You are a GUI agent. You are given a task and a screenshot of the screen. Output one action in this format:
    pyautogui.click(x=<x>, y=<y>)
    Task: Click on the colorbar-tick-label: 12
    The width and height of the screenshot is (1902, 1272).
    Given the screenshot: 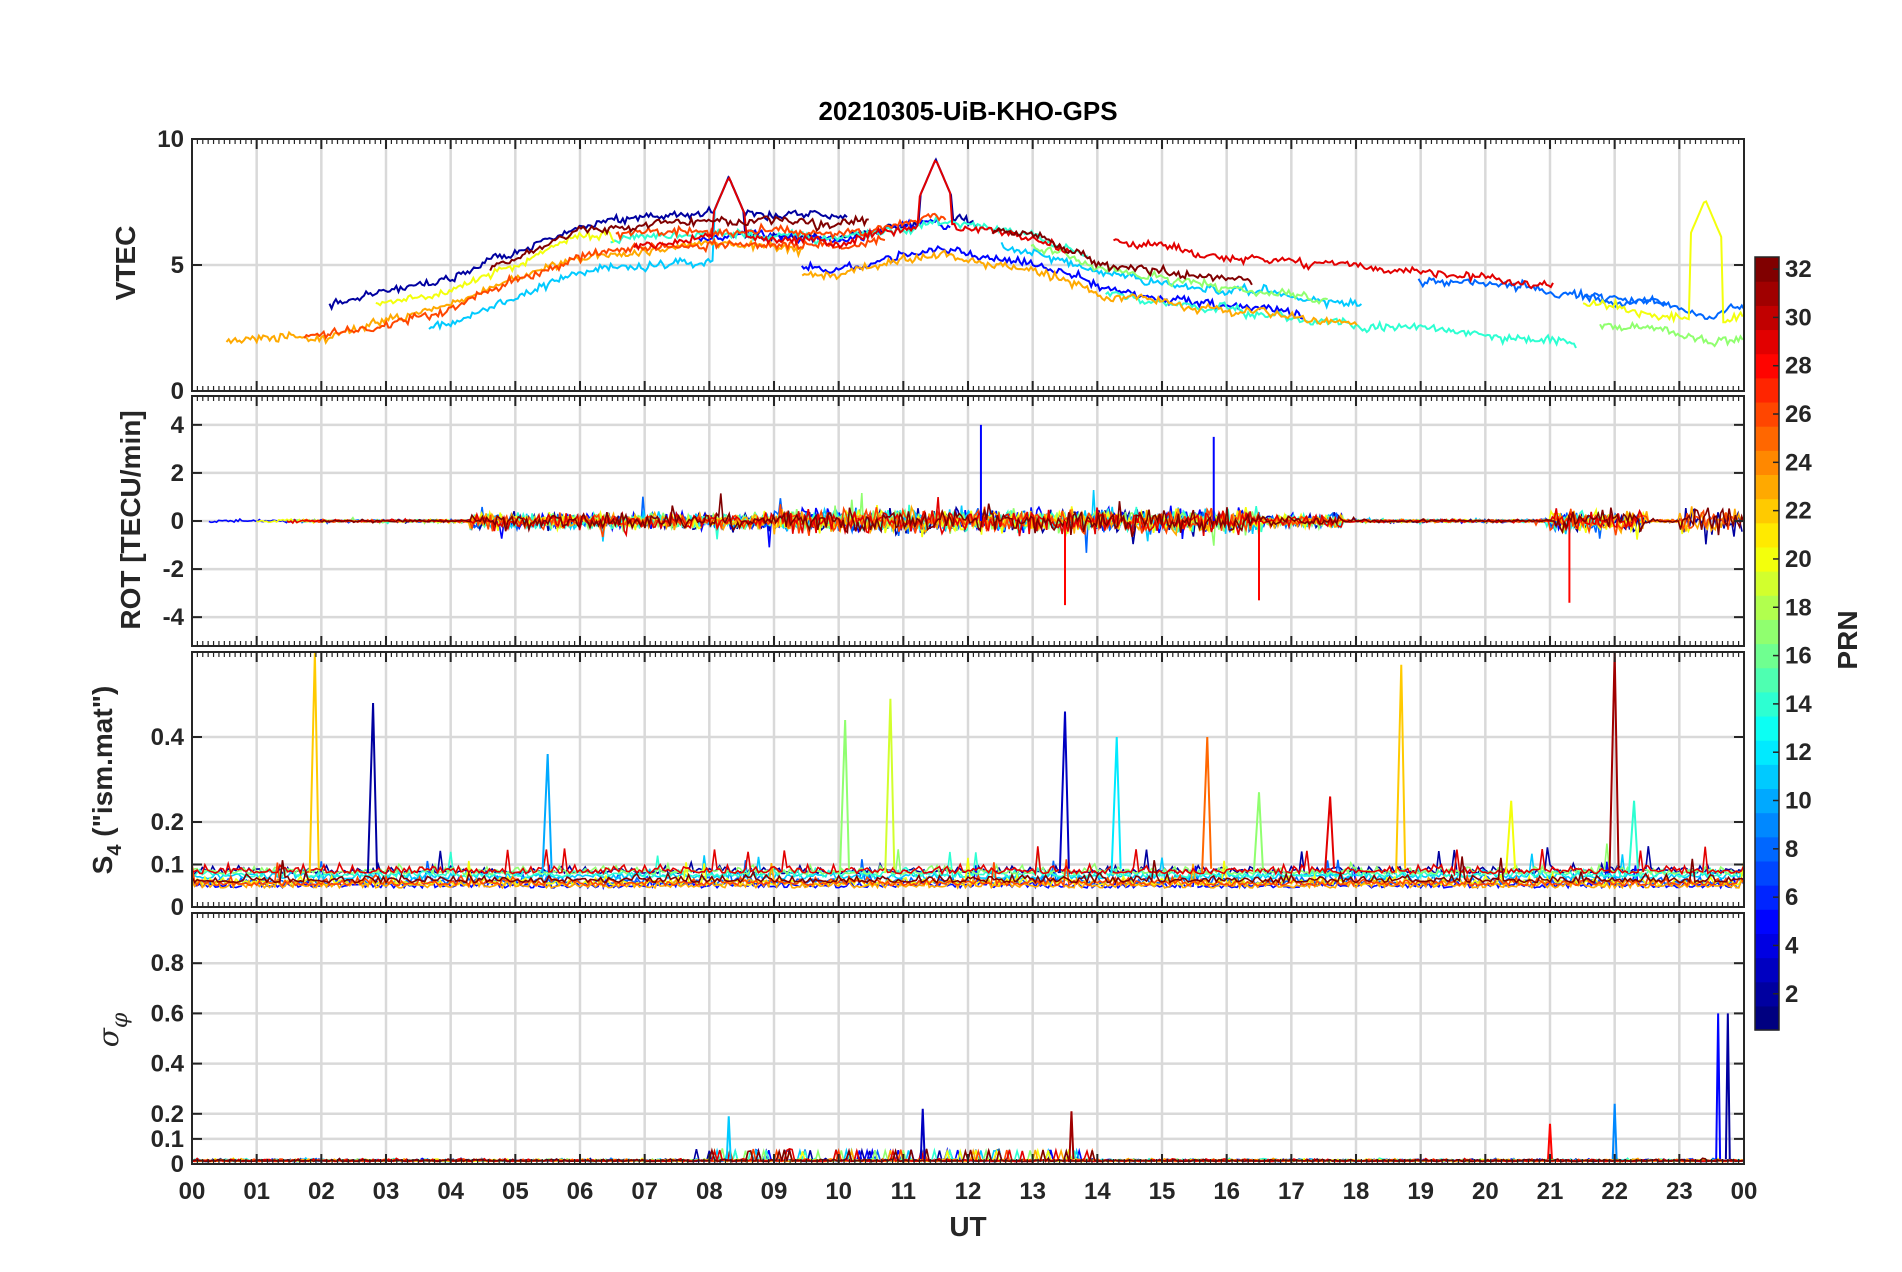 What is the action you would take?
    pyautogui.click(x=1798, y=752)
    